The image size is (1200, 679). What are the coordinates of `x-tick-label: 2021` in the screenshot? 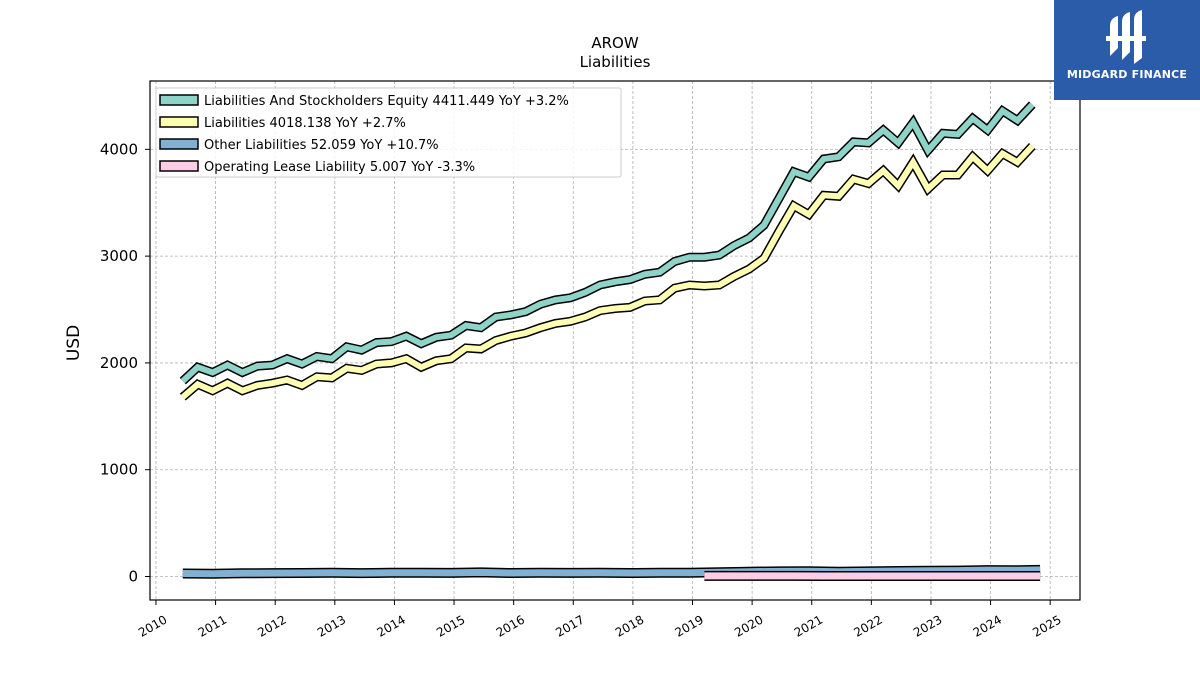 It's located at (808, 625).